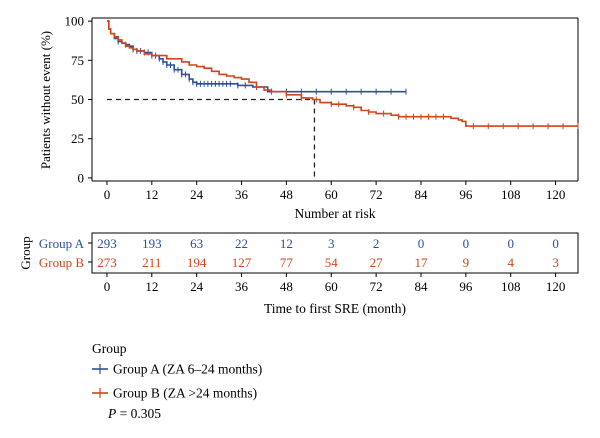 The width and height of the screenshot is (600, 438). What do you see at coordinates (556, 286) in the screenshot?
I see `risk-x-tick-label: 120` at bounding box center [556, 286].